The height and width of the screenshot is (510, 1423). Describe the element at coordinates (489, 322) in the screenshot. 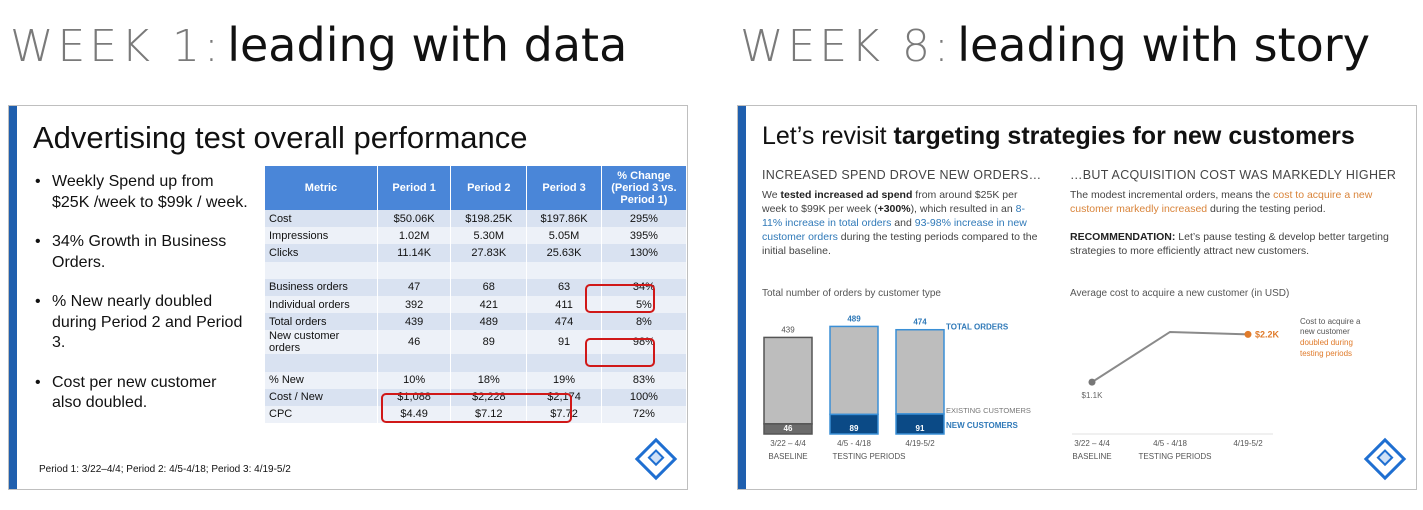

I see `table-cell: 489` at that location.